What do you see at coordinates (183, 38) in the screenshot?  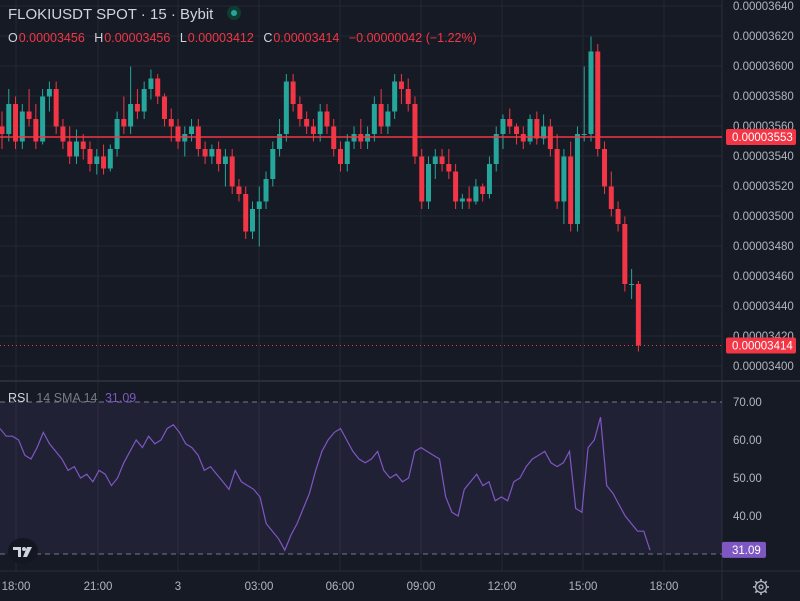 I see `ohlc-low-key: L` at bounding box center [183, 38].